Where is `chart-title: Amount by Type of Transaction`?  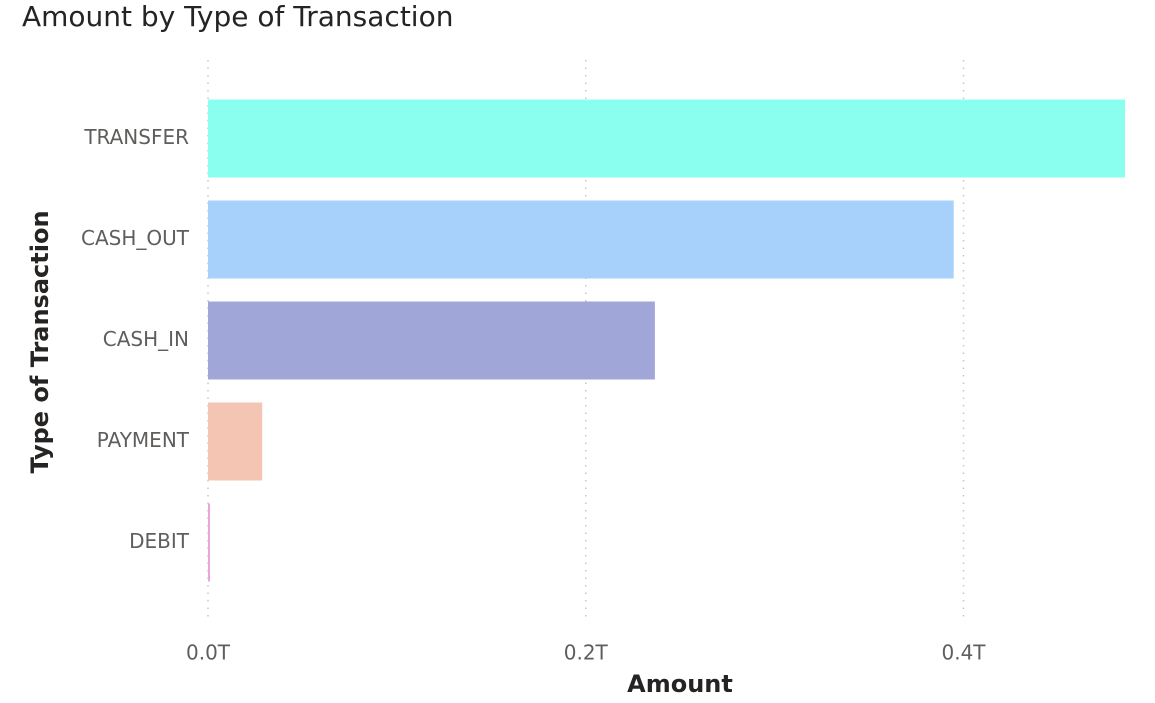
chart-title: Amount by Type of Transaction is located at coordinates (238, 16).